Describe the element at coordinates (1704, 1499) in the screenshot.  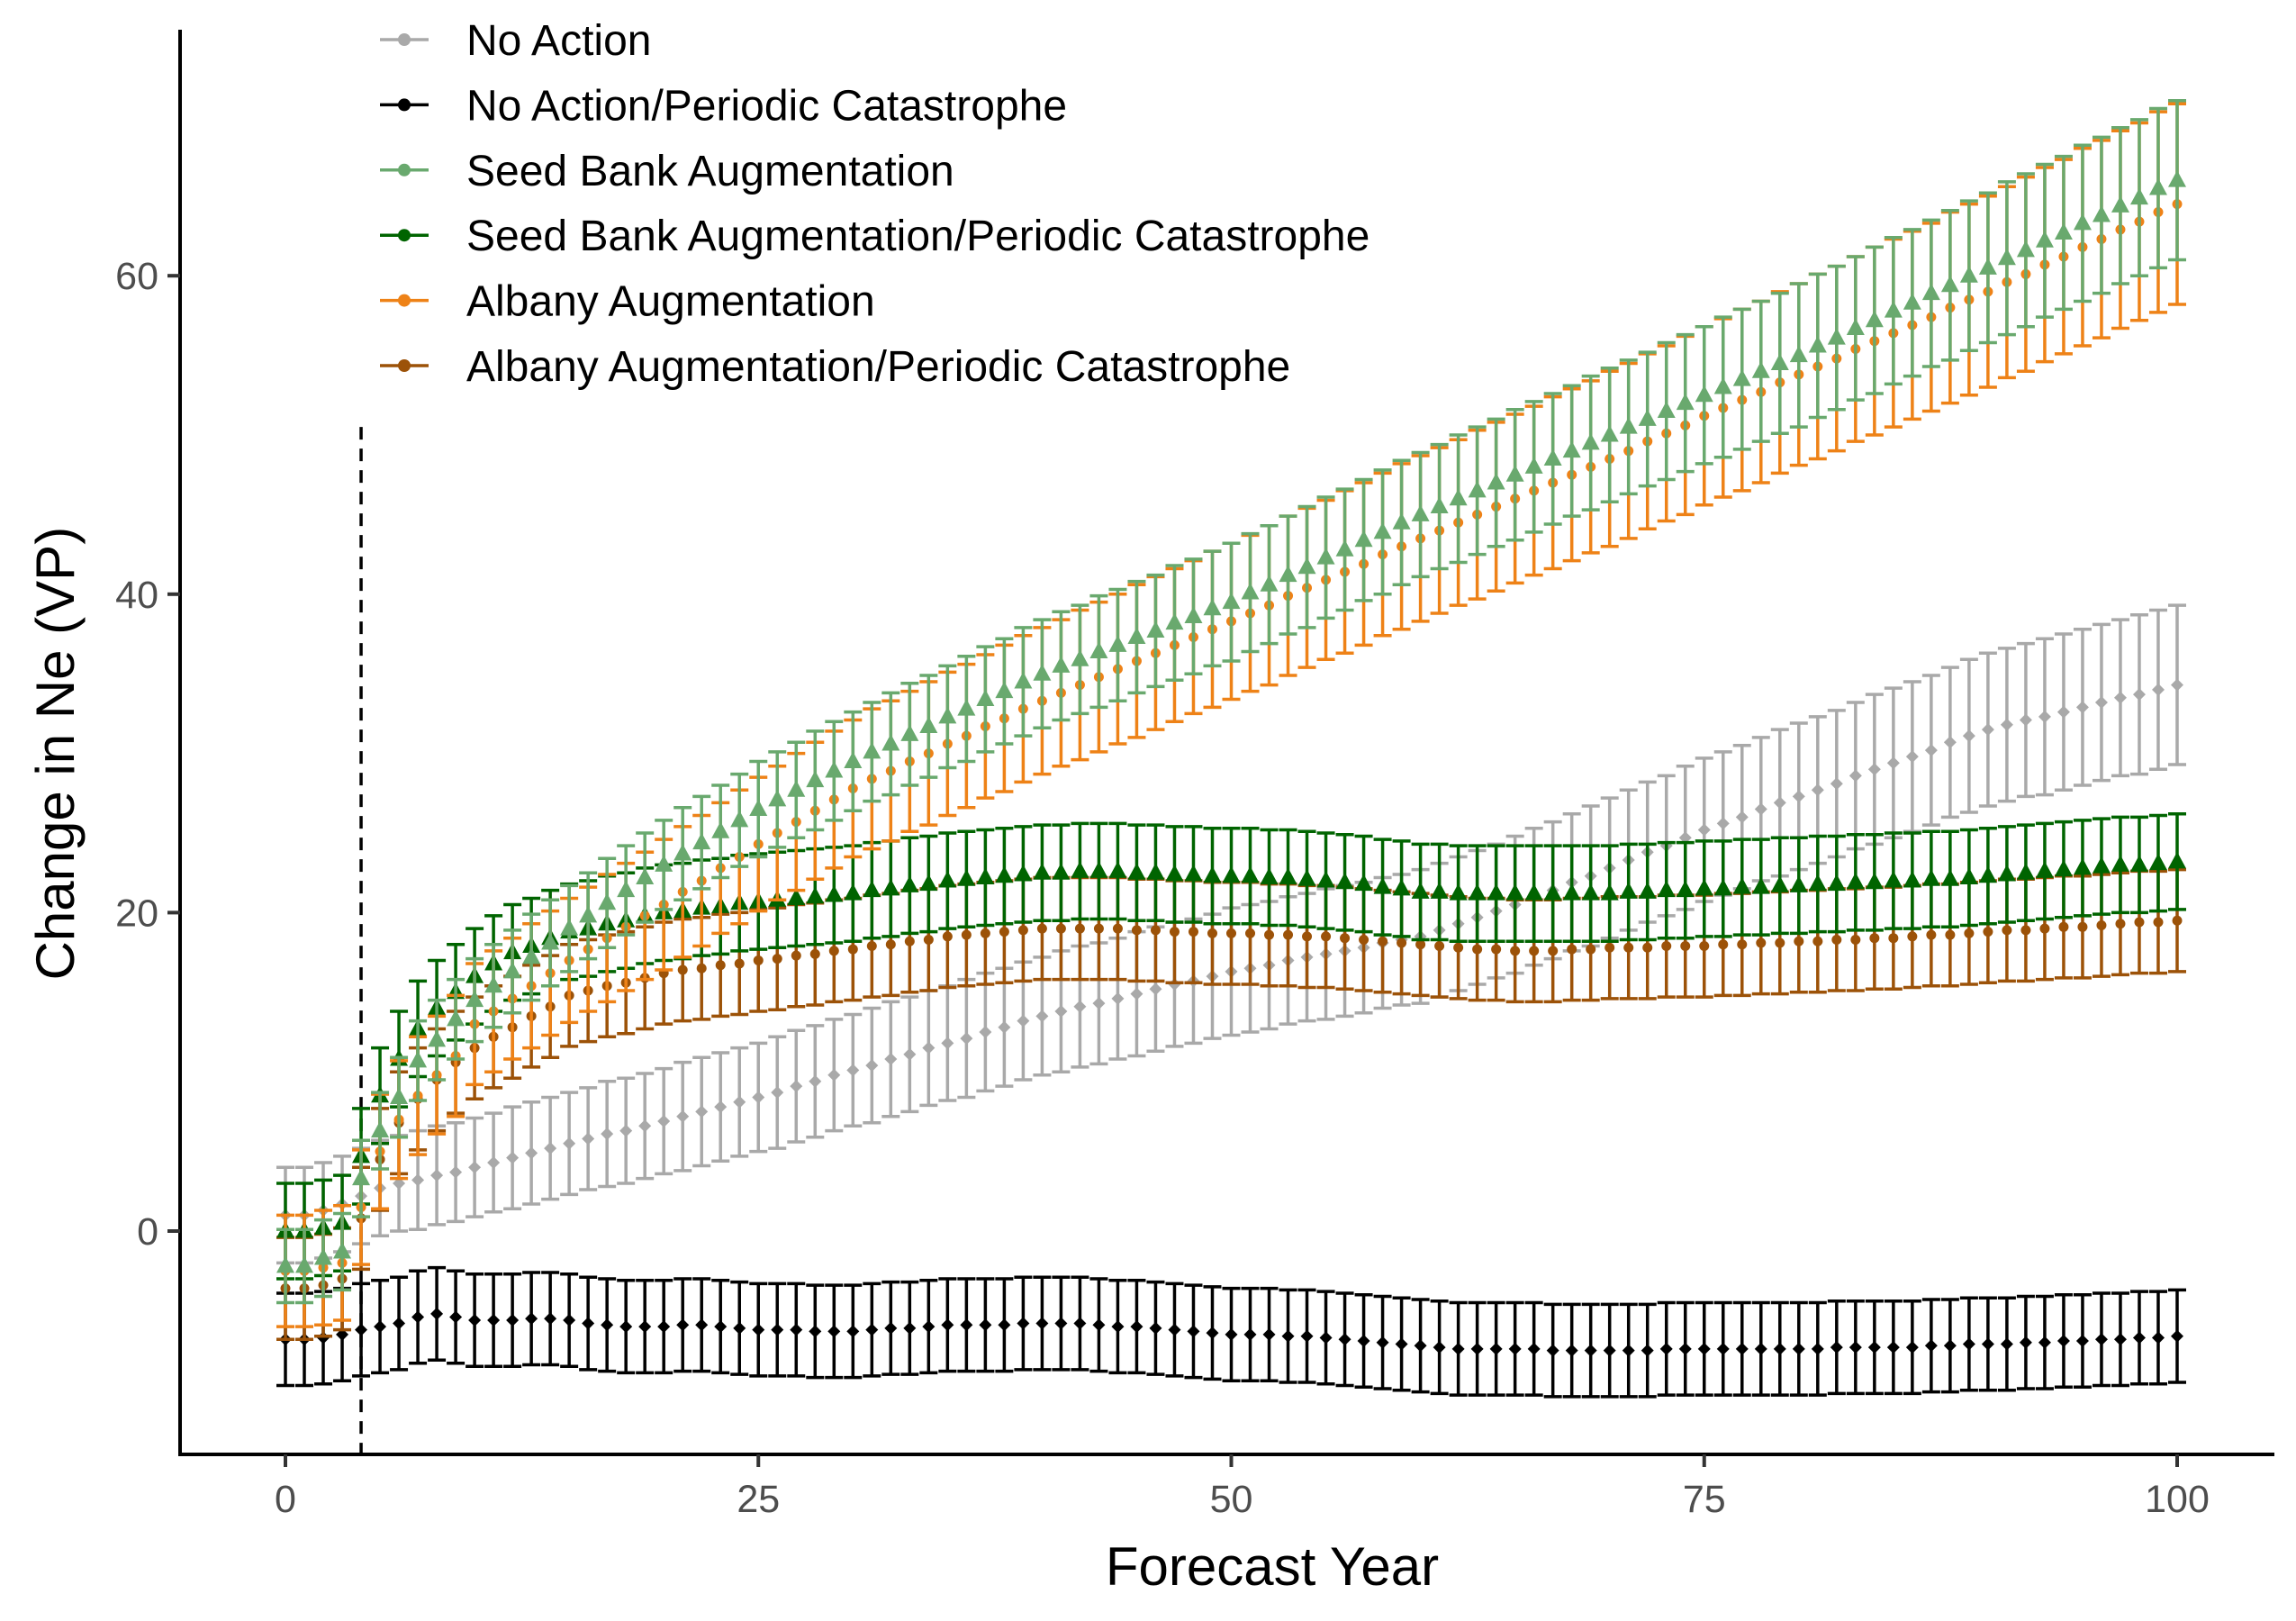
I see `x-tick-label: 75` at that location.